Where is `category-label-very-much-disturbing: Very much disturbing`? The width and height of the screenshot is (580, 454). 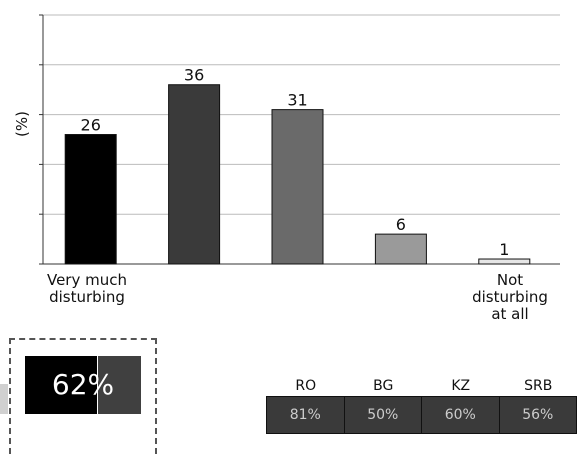
category-label-very-much-disturbing: Very much disturbing is located at coordinates (87, 289).